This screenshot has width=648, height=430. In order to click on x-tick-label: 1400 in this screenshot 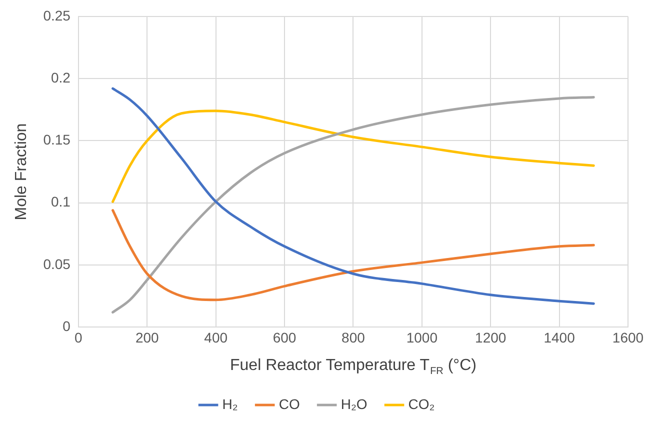, I will do `click(560, 337)`.